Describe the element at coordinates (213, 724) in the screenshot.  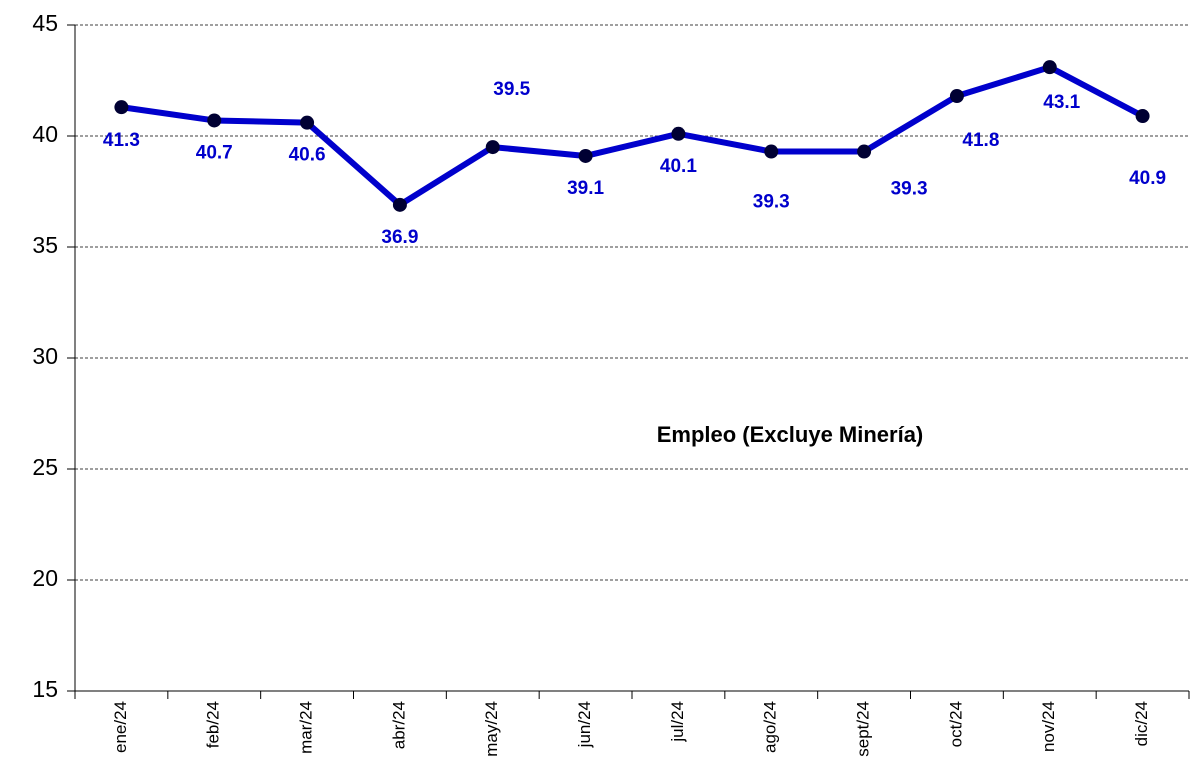
I see `x-tick-label: feb/24` at that location.